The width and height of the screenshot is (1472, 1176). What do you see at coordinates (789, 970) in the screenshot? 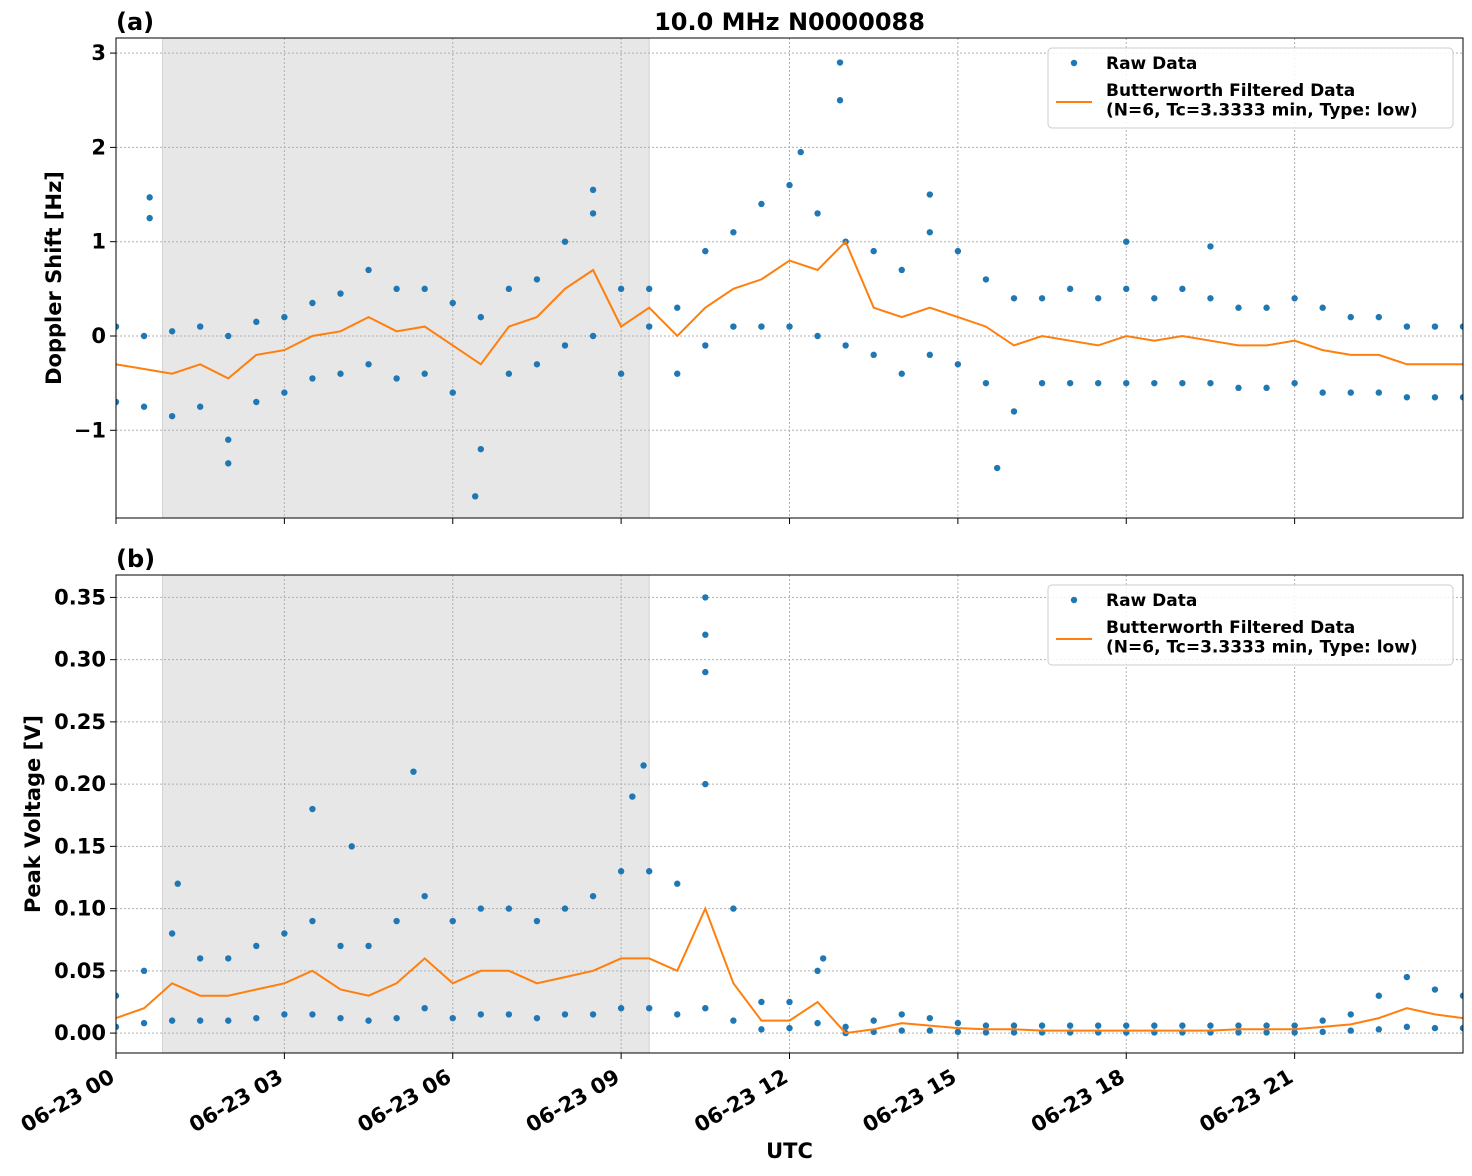
I see `filtered-line` at bounding box center [789, 970].